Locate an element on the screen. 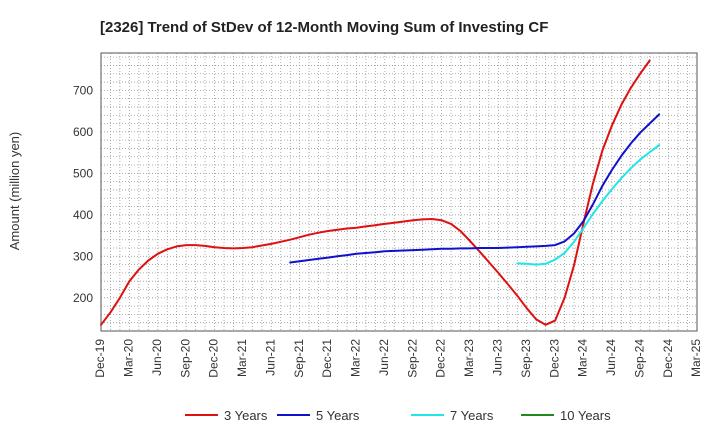 This screenshot has height=440, width=720. y-tick-label: 400 is located at coordinates (83, 215).